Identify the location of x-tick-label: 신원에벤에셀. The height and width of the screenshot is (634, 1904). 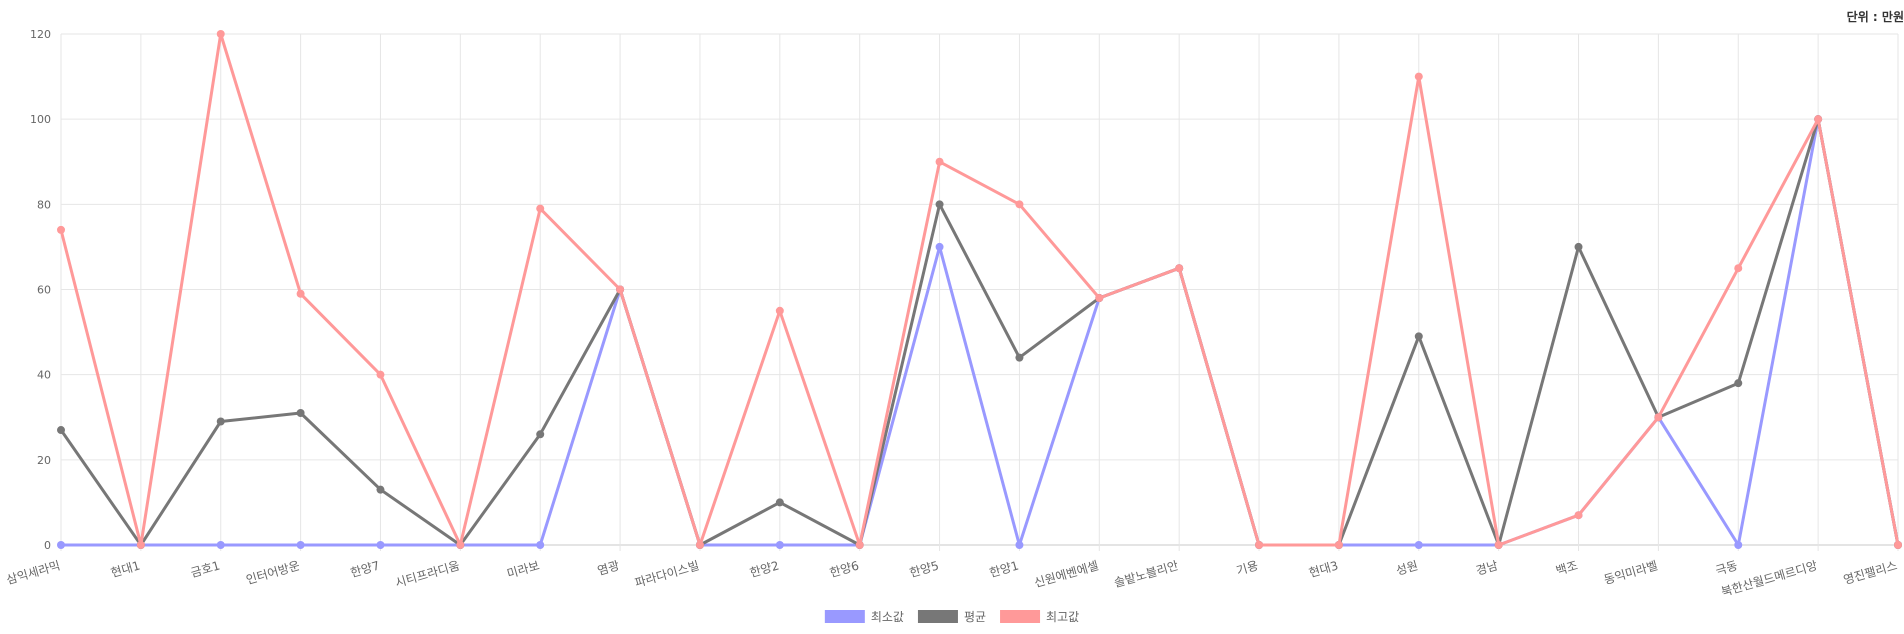
(1067, 574).